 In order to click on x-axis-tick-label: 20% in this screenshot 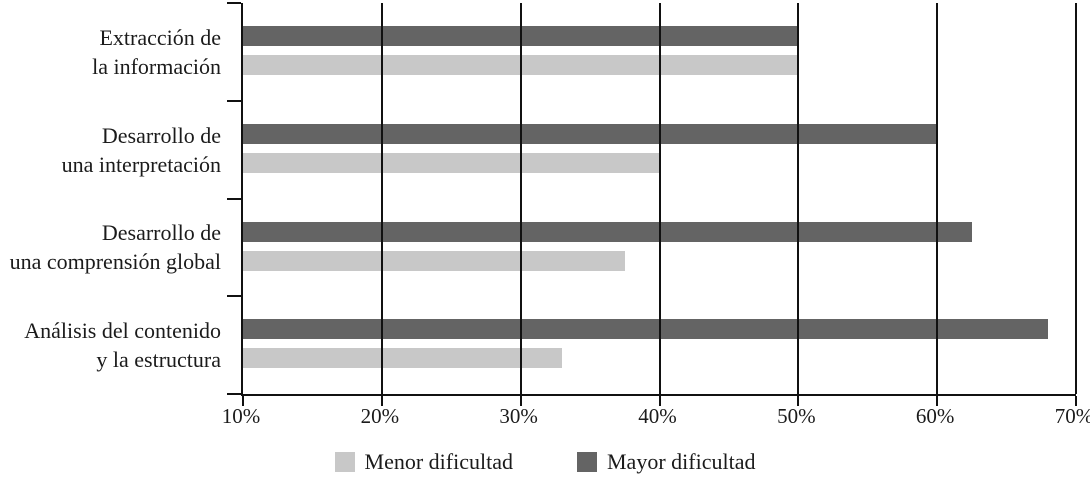, I will do `click(380, 416)`.